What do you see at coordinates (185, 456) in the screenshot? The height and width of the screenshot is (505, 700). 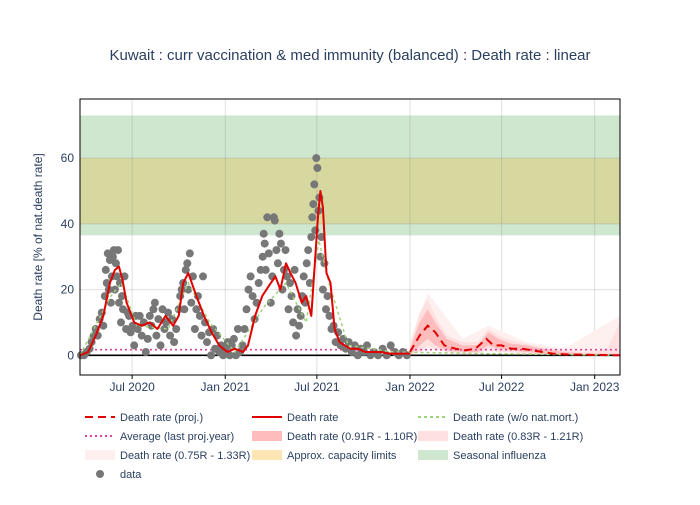 I see `legend-label: Death rate (0.75R - 1.33R)` at bounding box center [185, 456].